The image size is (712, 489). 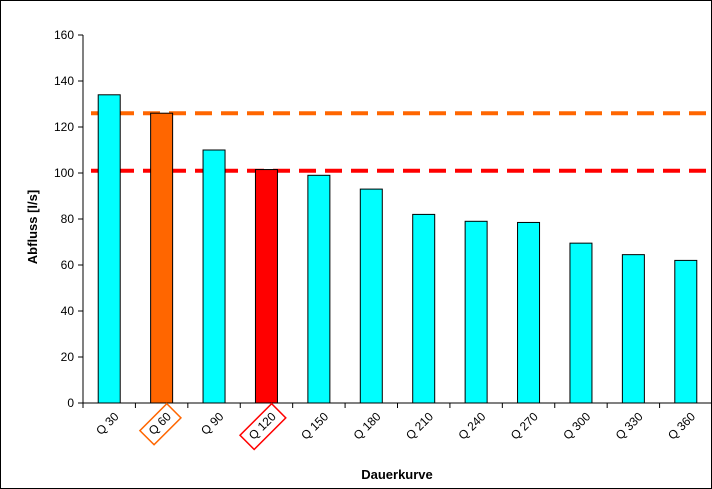 I want to click on x-tick-label: Q 30, so click(x=107, y=423).